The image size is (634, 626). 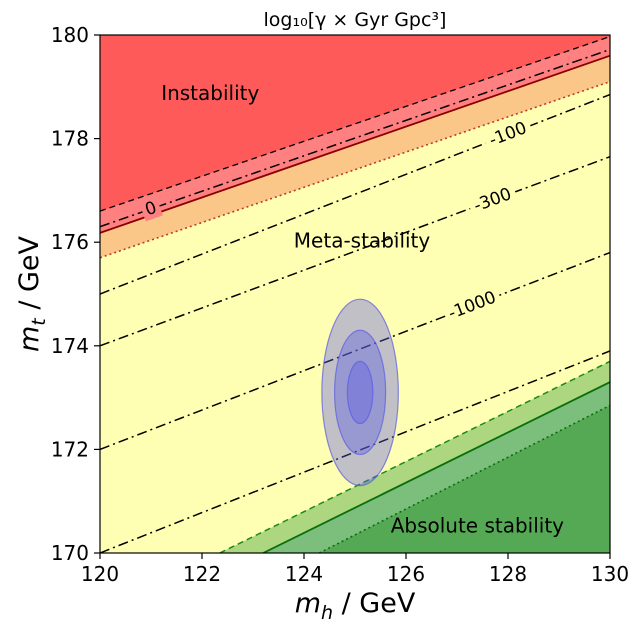 I want to click on x-tick-label-128: 128, so click(x=508, y=574).